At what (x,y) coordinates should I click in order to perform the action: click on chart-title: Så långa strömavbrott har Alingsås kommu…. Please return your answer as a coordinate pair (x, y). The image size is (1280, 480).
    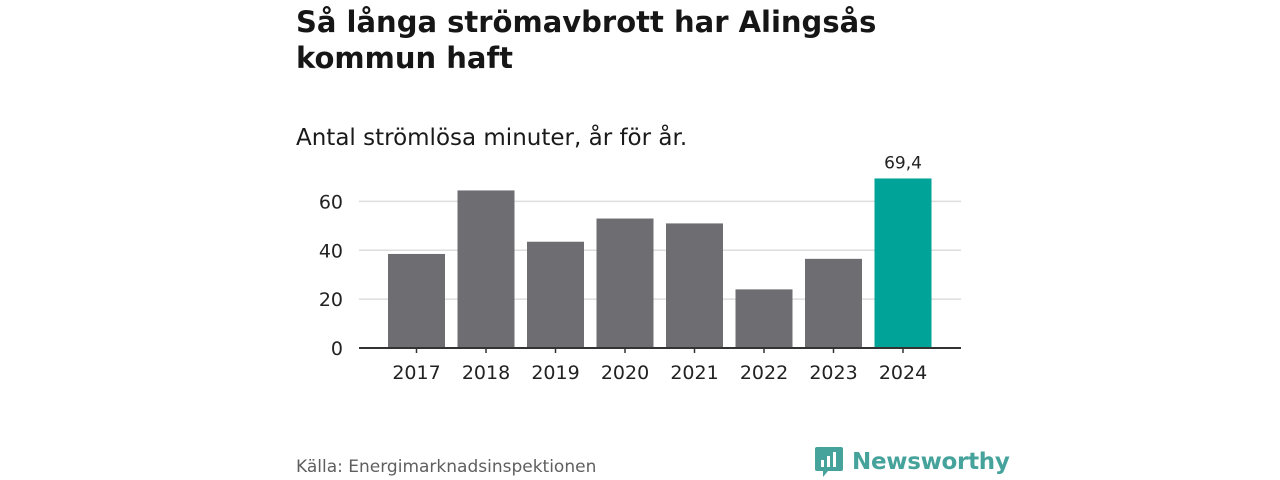
    Looking at the image, I should click on (586, 40).